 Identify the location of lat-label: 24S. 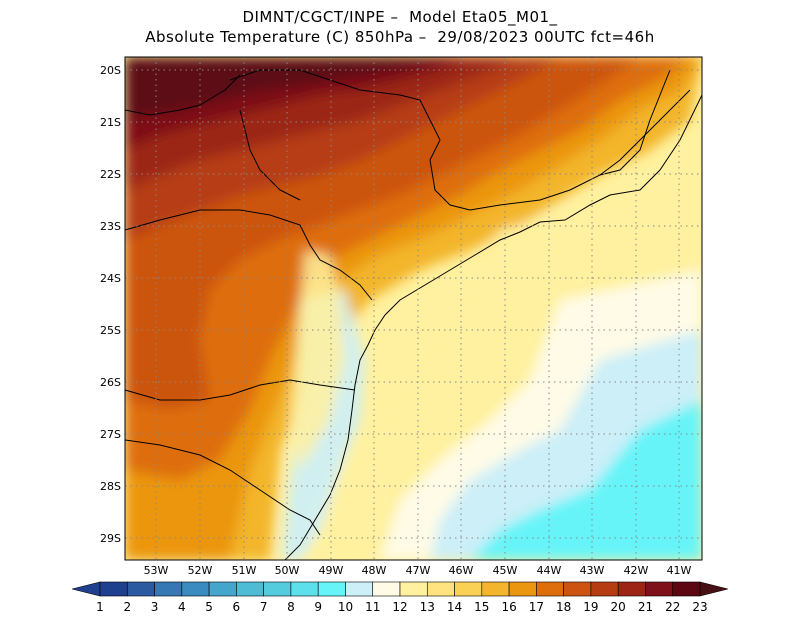
(110, 278).